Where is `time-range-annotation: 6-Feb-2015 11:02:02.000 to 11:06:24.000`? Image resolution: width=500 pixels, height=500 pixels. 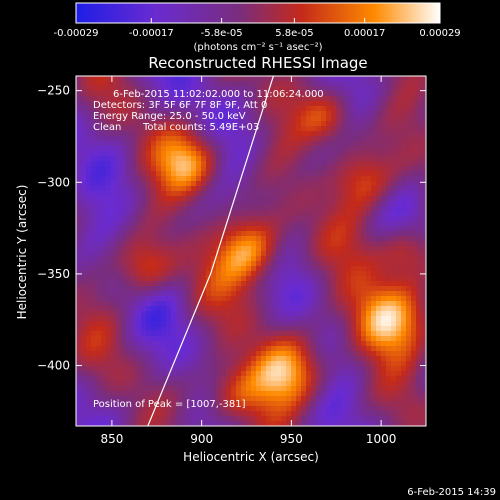
time-range-annotation: 6-Feb-2015 11:02:02.000 to 11:06:24.000 is located at coordinates (218, 94).